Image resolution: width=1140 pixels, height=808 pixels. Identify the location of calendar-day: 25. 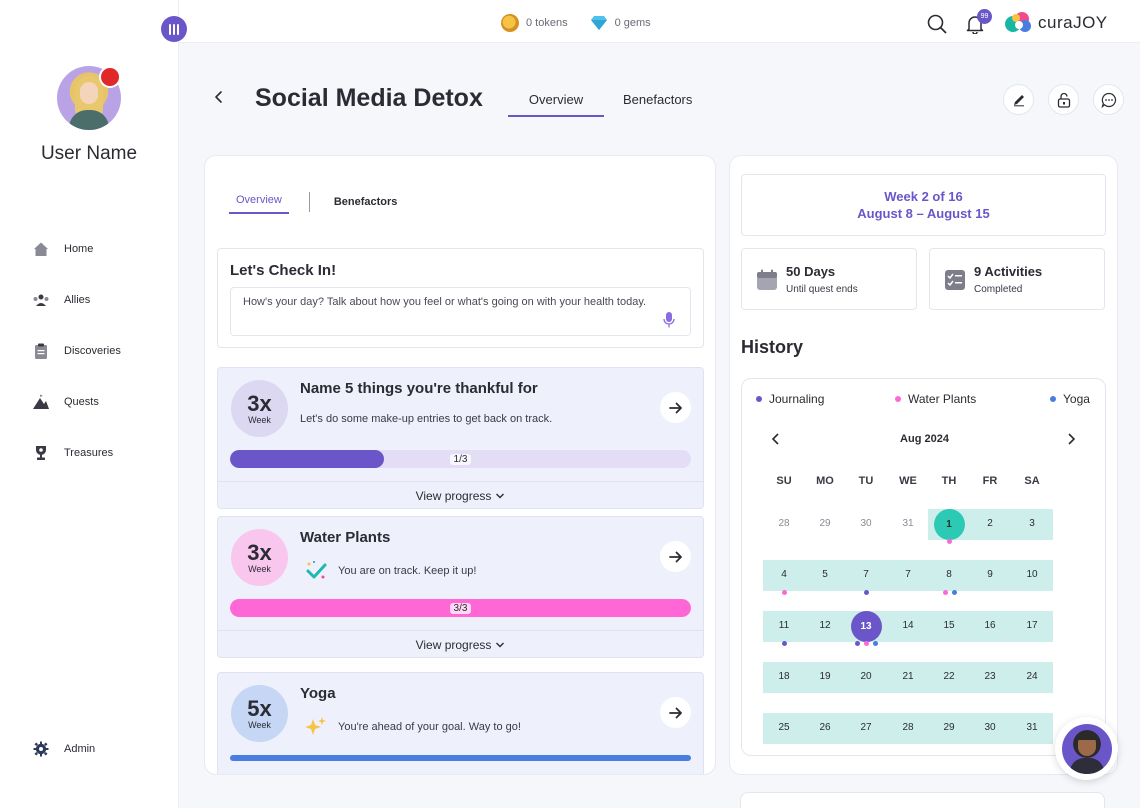
(784, 727).